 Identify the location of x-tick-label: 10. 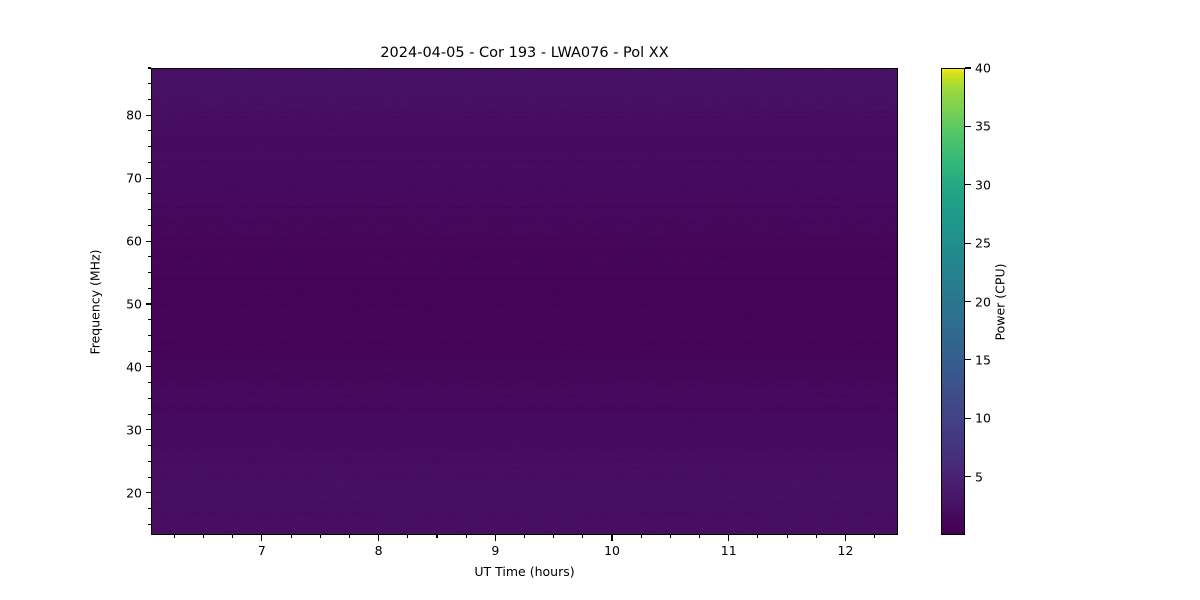
(612, 550).